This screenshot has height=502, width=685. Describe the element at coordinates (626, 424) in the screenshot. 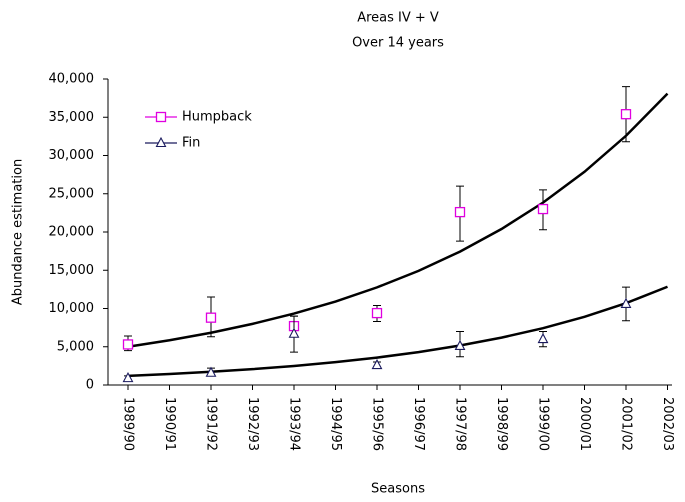

I see `x-tick-label: 2001/02` at that location.